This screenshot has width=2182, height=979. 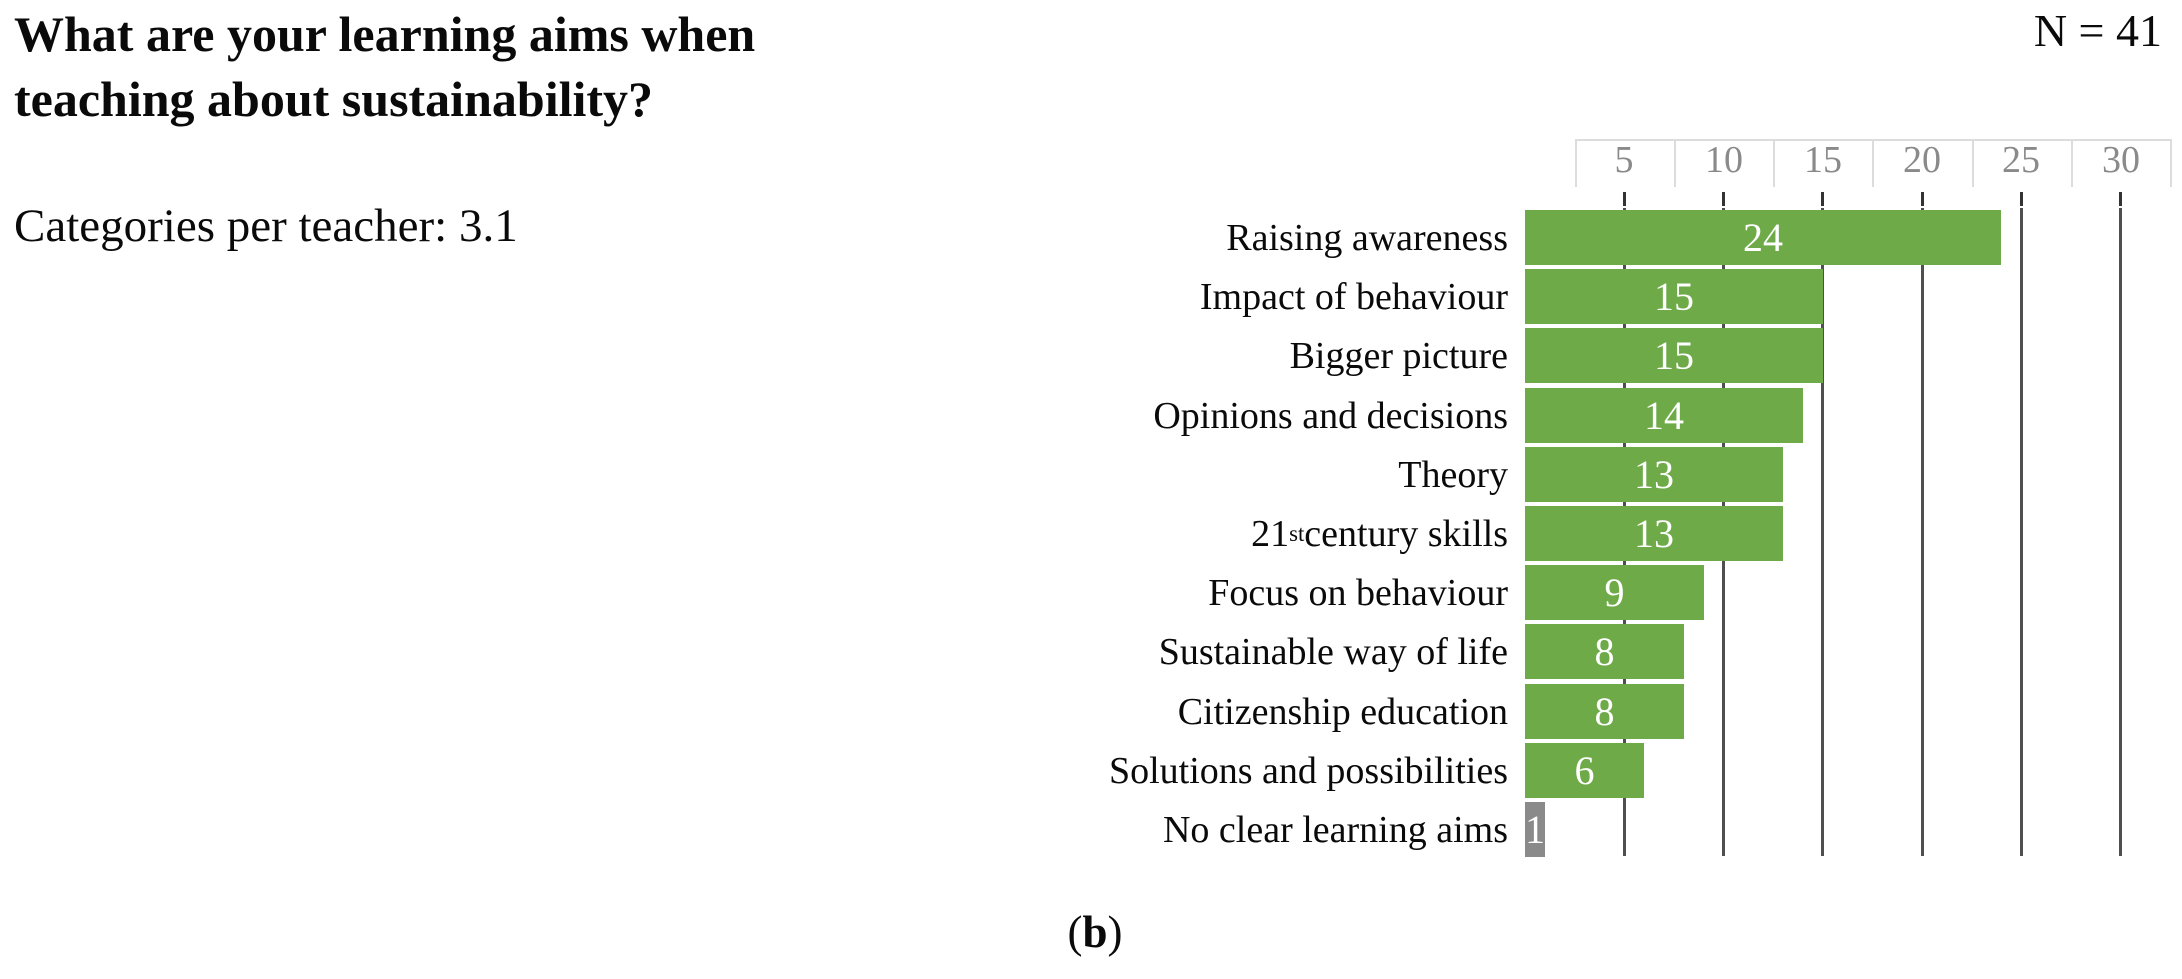 I want to click on x-axis-tick-label: 10, so click(x=1724, y=160).